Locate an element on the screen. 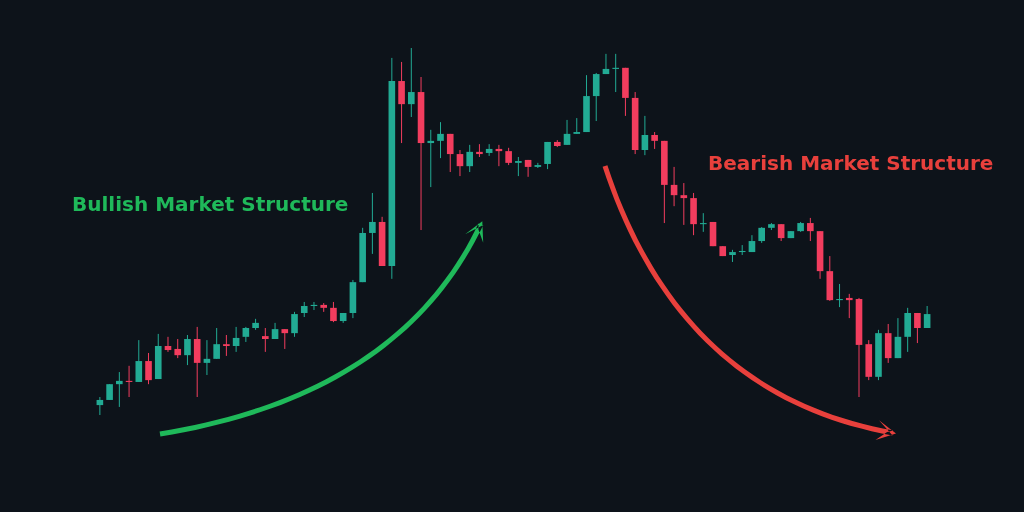  annotation: Bullish Market Structure is located at coordinates (210, 204).